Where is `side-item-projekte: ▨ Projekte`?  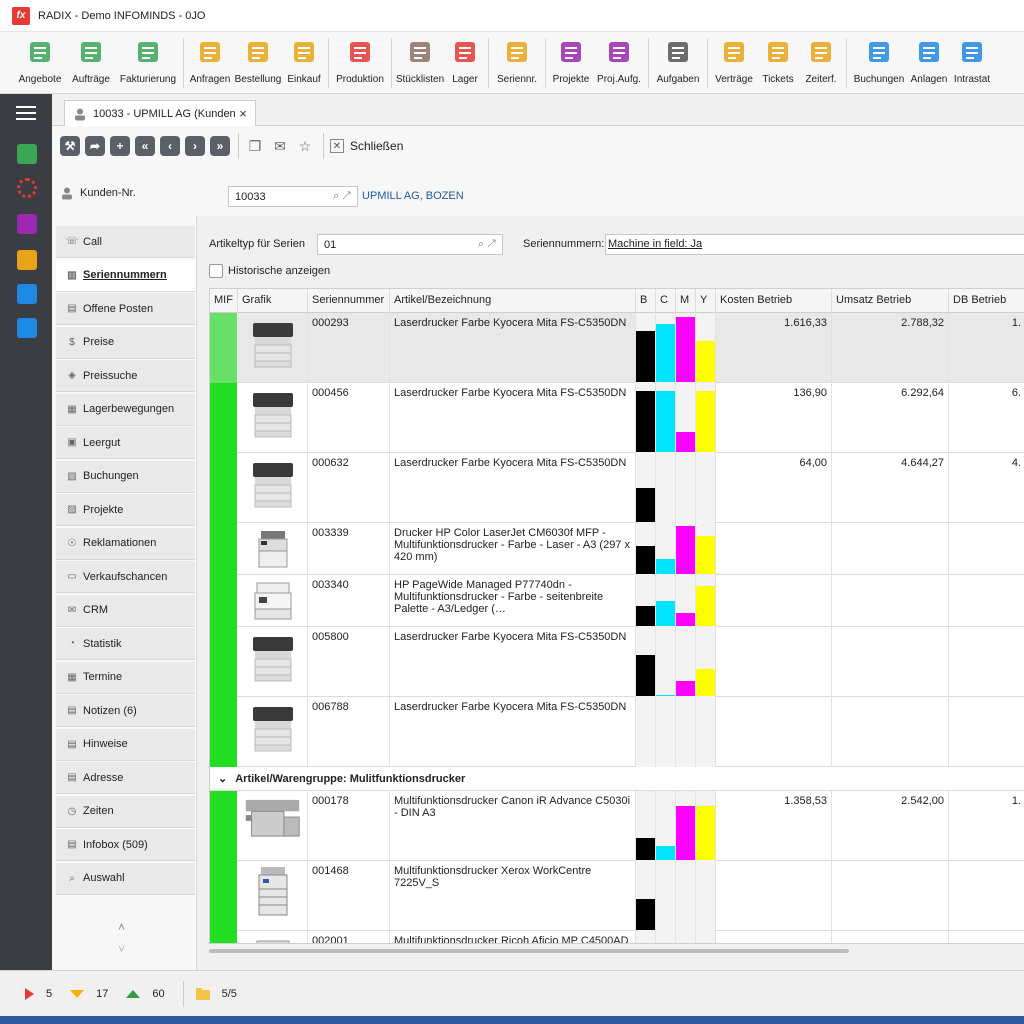 side-item-projekte: ▨ Projekte is located at coordinates (125, 510).